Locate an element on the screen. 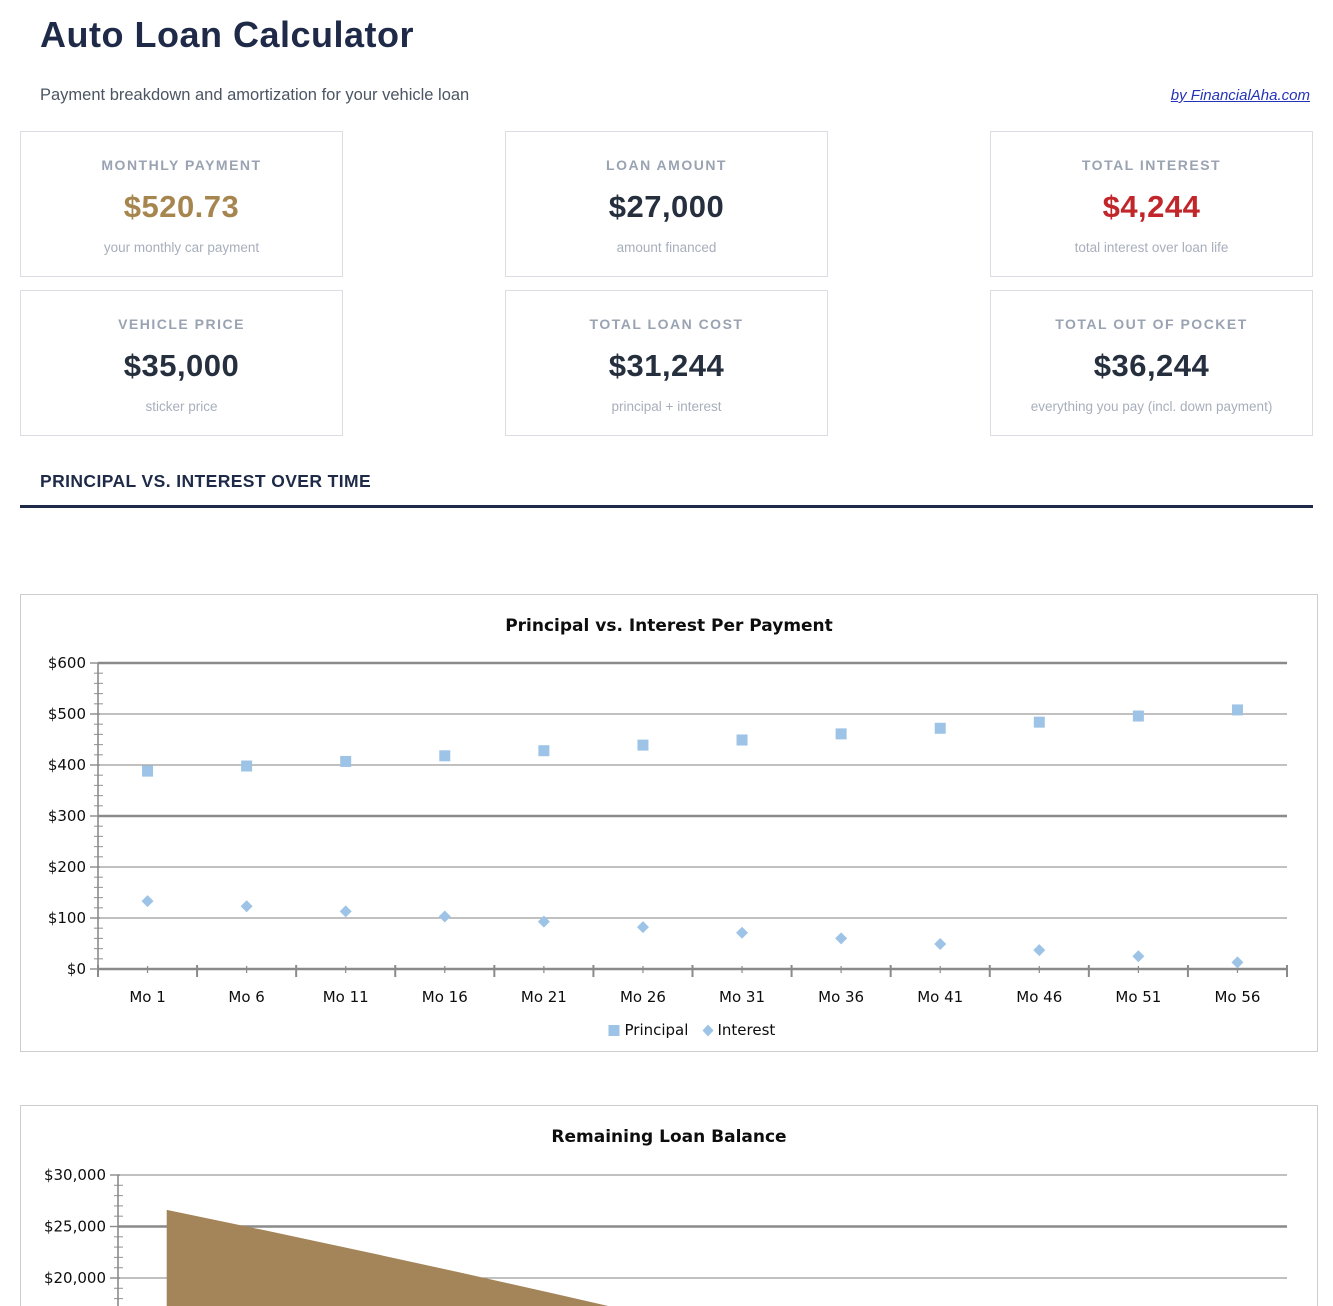  svg-text: Mo 6 is located at coordinates (246, 997).